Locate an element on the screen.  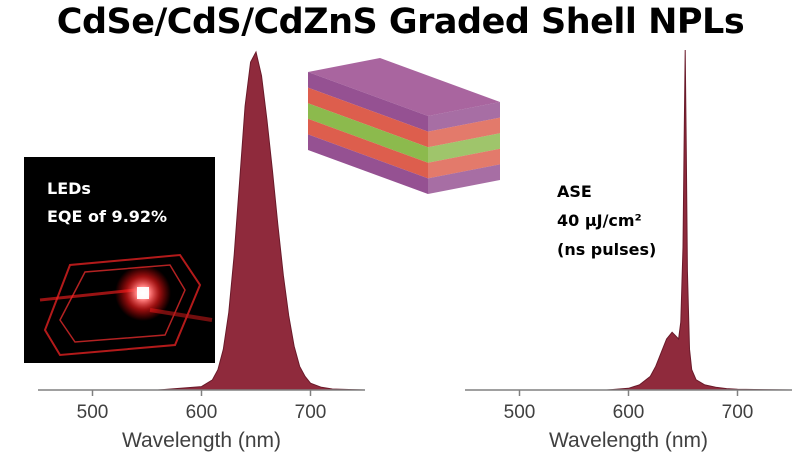
led-photo-inset: LEDs EQE of 9.92% is located at coordinates (119, 260).